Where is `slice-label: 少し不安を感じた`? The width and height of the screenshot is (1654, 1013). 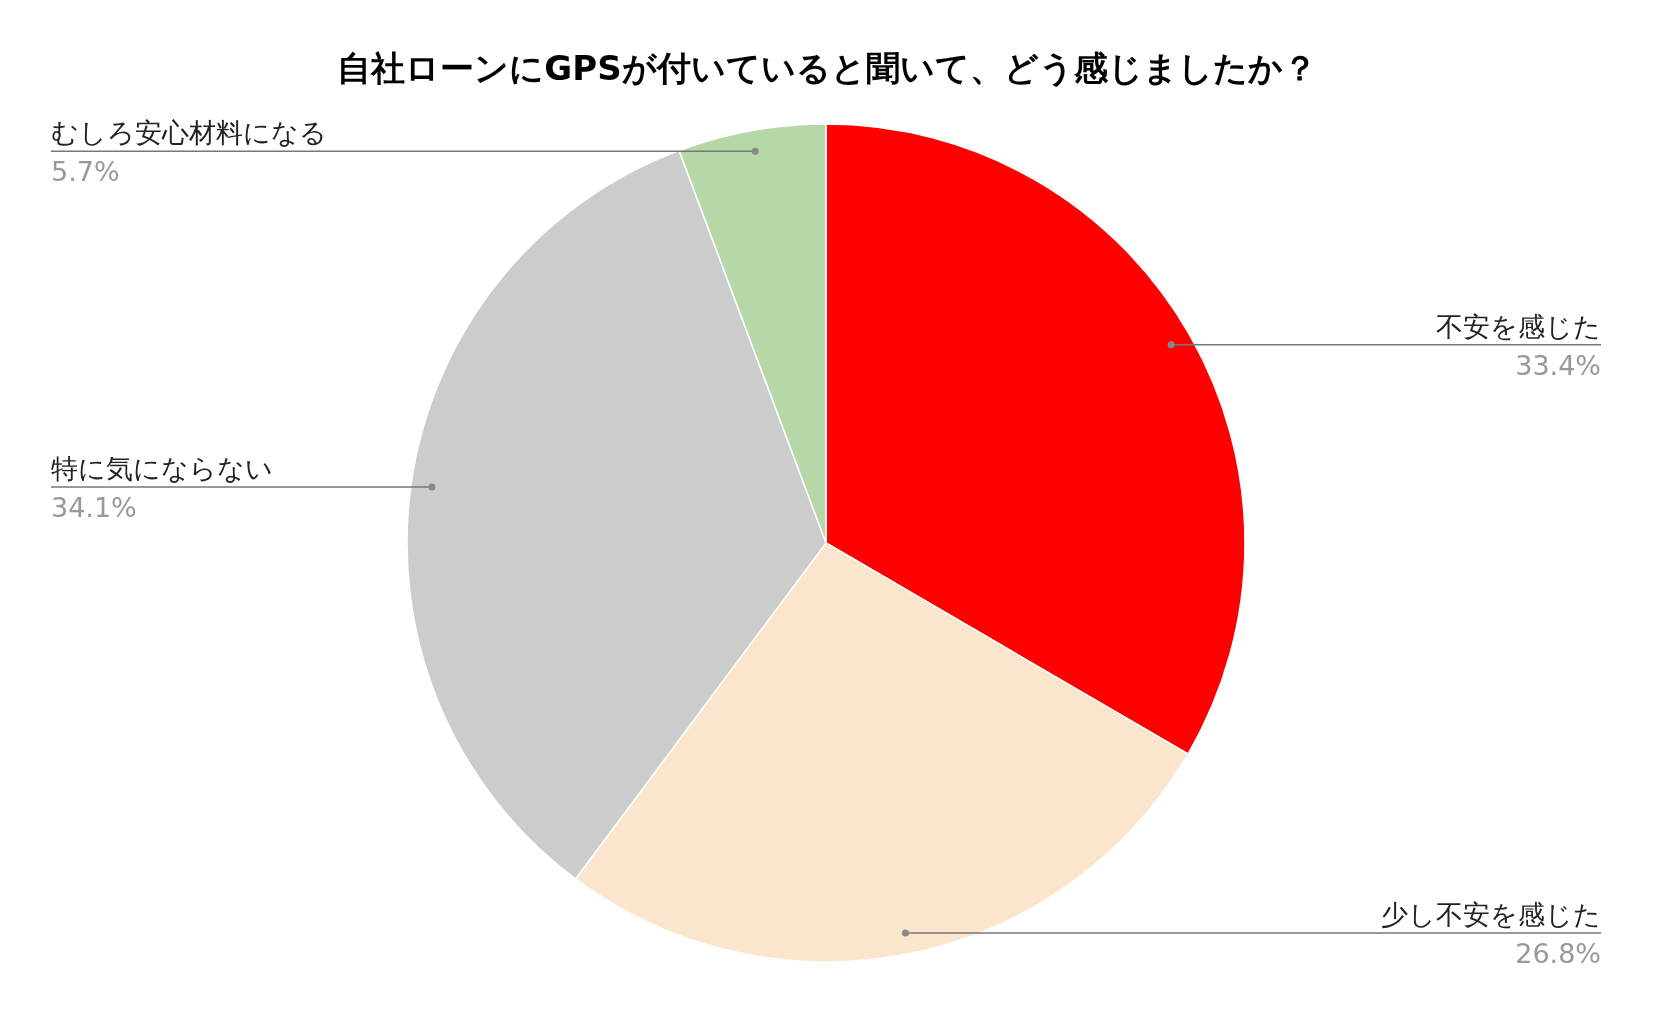 slice-label: 少し不安を感じた is located at coordinates (1491, 915).